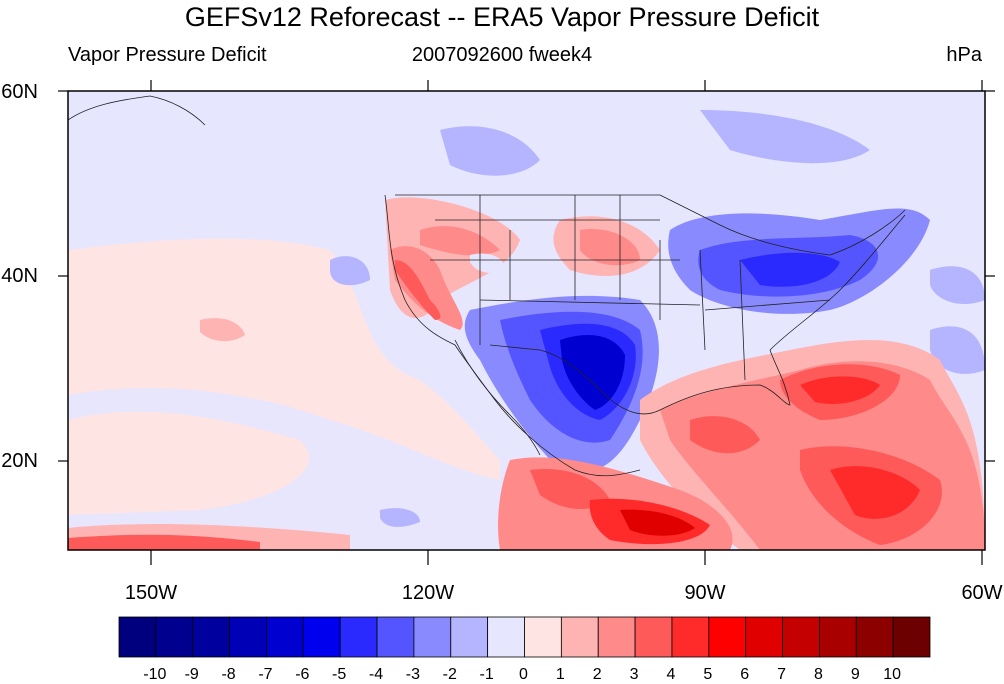 The height and width of the screenshot is (684, 1004). I want to click on date-label: 2007092600 fweek4, so click(502, 55).